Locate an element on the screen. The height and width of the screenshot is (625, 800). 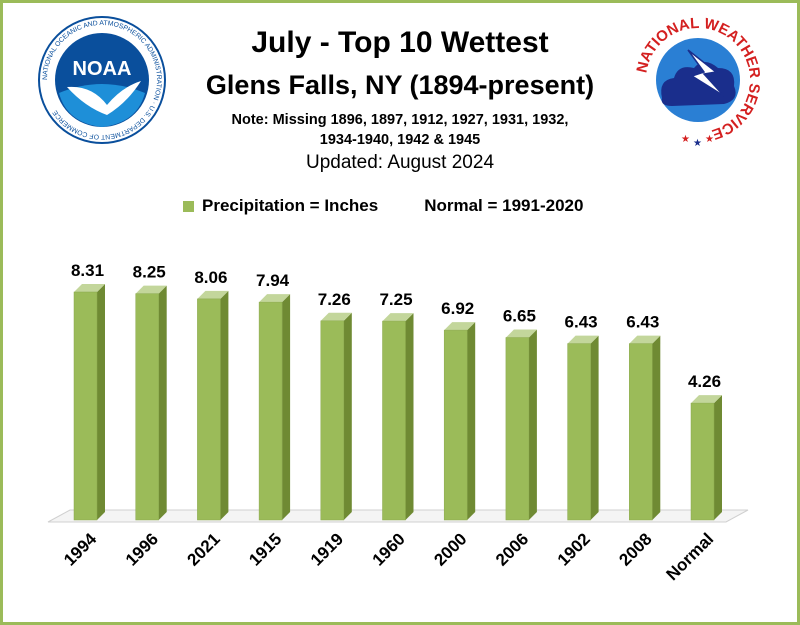
legend-series-label: Precipitation = Inches is located at coordinates (290, 205).